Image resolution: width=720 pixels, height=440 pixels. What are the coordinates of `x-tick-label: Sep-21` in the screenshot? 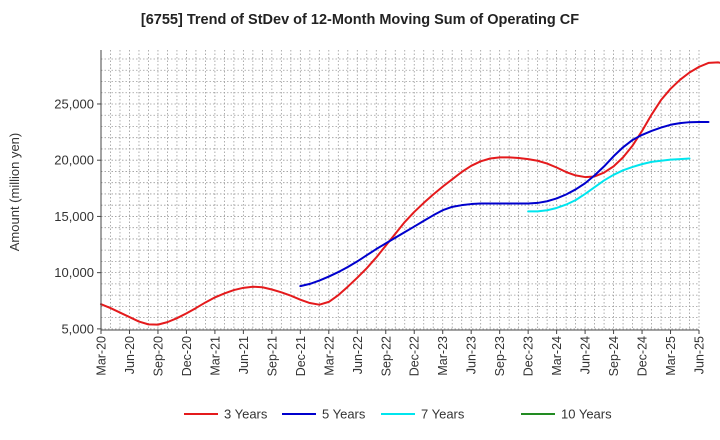 It's located at (272, 356).